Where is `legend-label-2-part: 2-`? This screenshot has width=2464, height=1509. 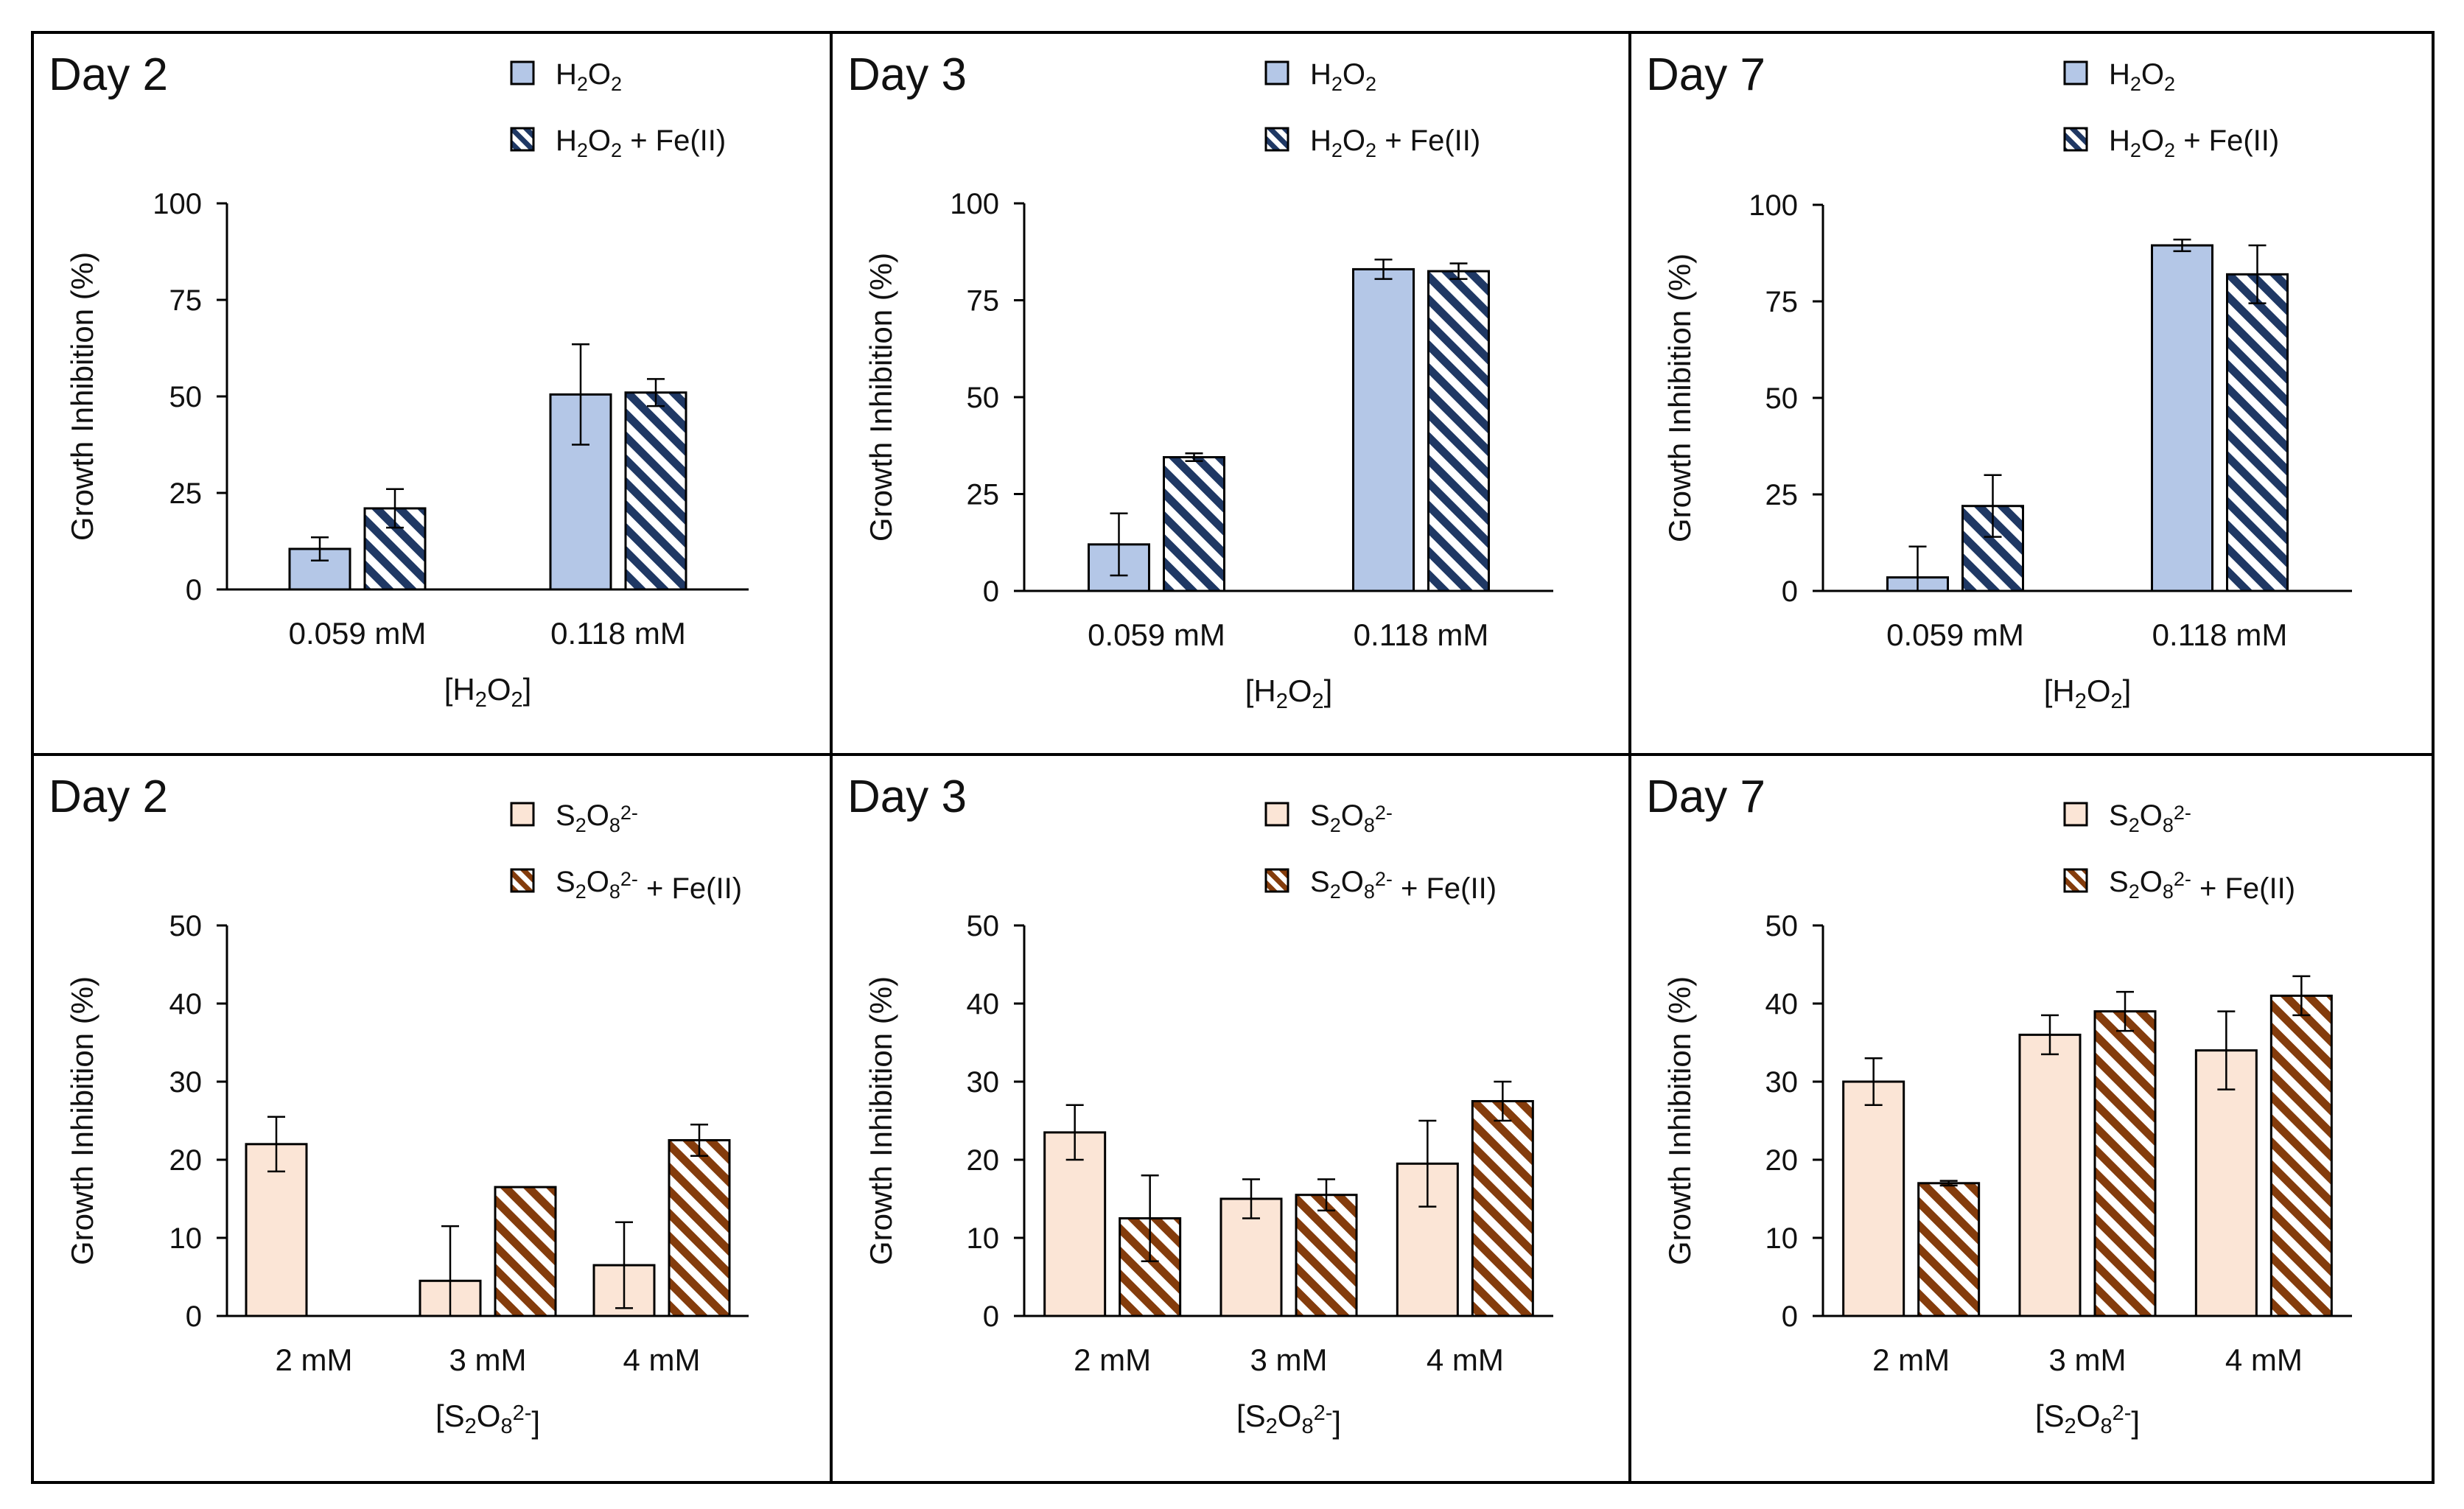 legend-label-2-part: 2- is located at coordinates (629, 879).